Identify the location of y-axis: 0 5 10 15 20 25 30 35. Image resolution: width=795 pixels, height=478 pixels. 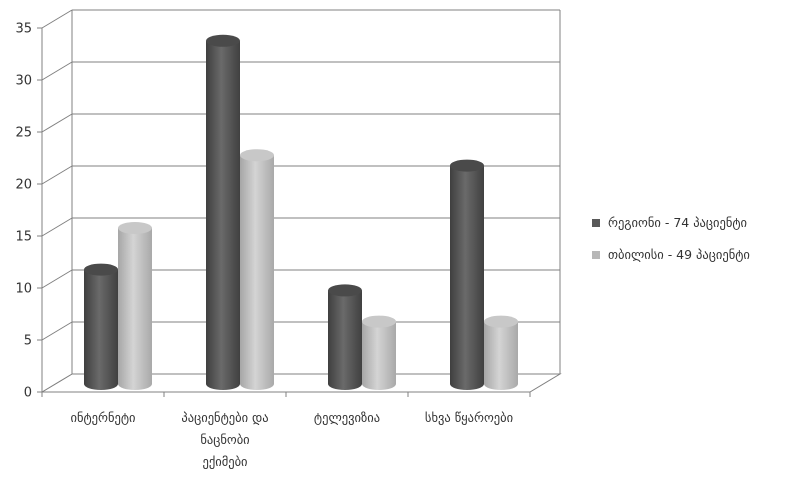
(29, 211).